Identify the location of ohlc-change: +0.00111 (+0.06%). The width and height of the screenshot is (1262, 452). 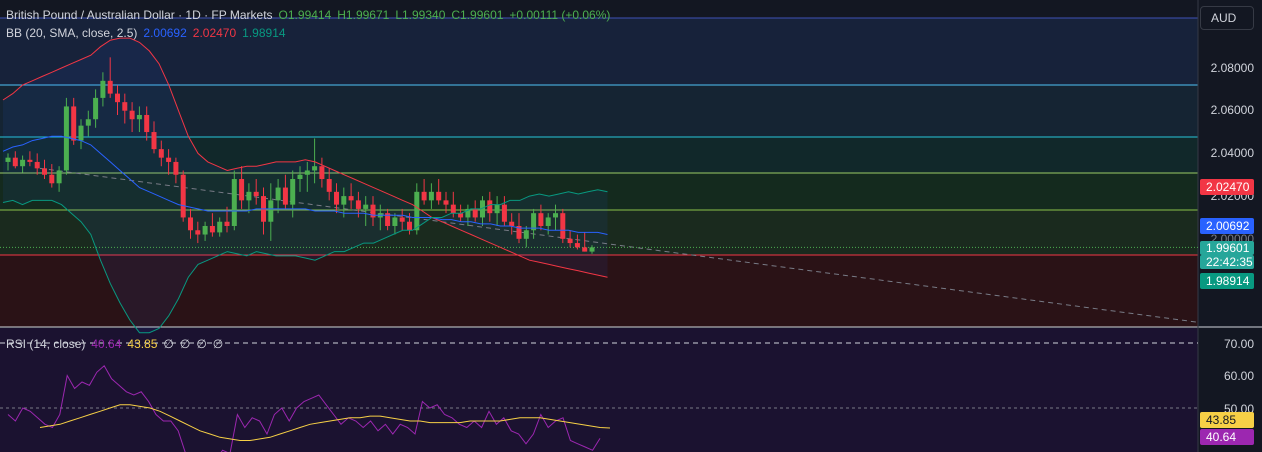
(560, 15).